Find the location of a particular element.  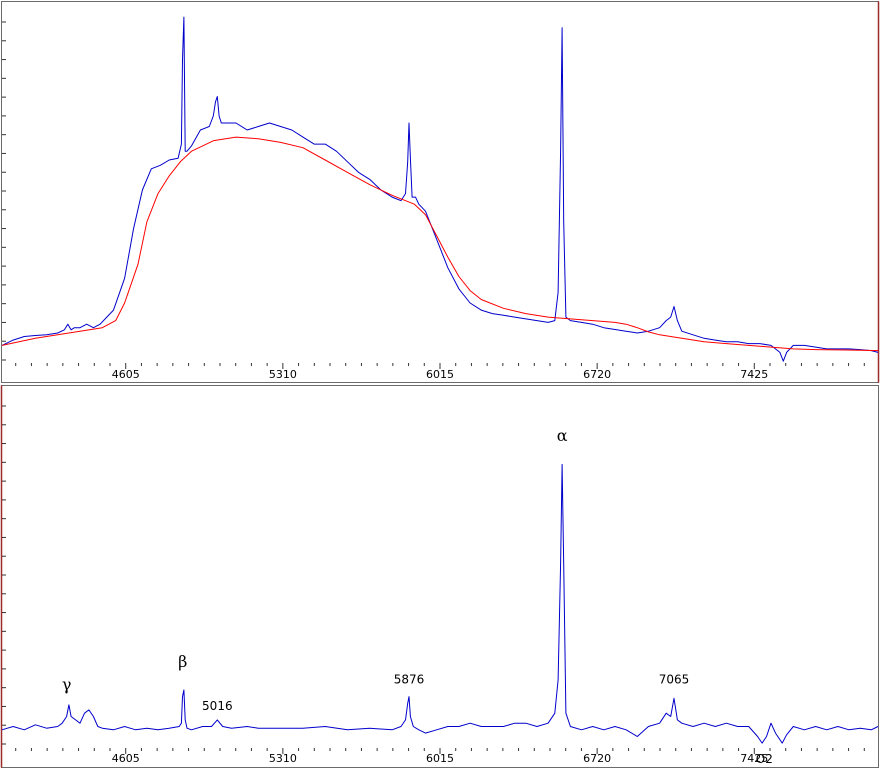

top-x-ticks: 4605 5310 6015 6720 7425 is located at coordinates (440, 372).